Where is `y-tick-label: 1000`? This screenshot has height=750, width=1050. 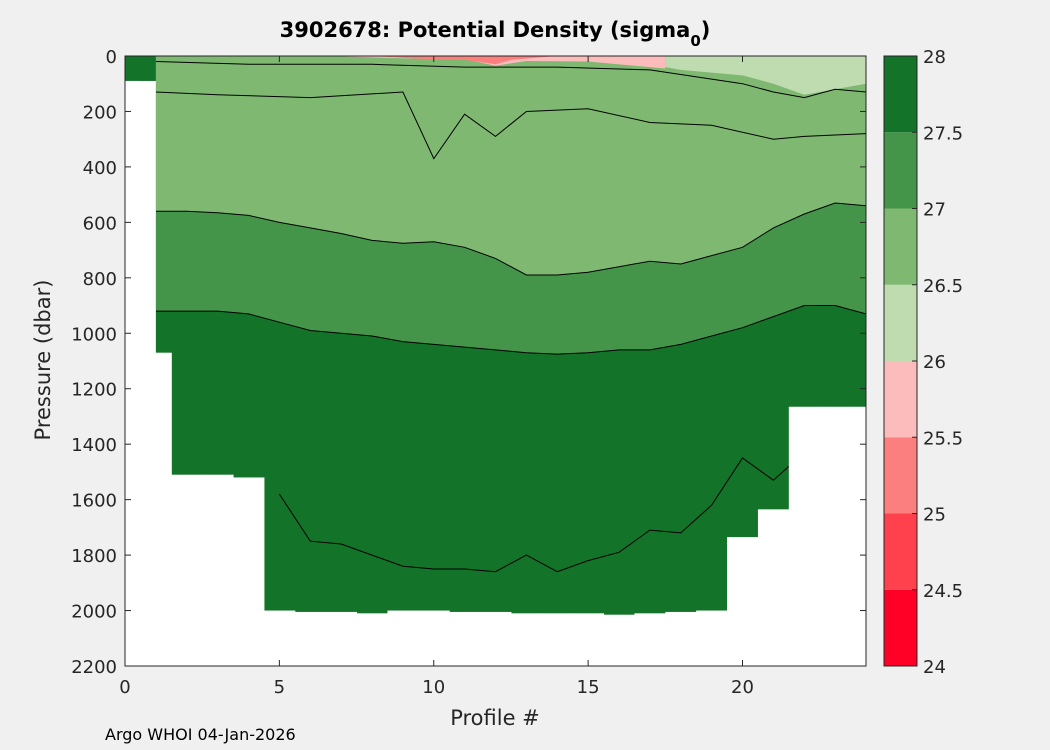 y-tick-label: 1000 is located at coordinates (94, 334).